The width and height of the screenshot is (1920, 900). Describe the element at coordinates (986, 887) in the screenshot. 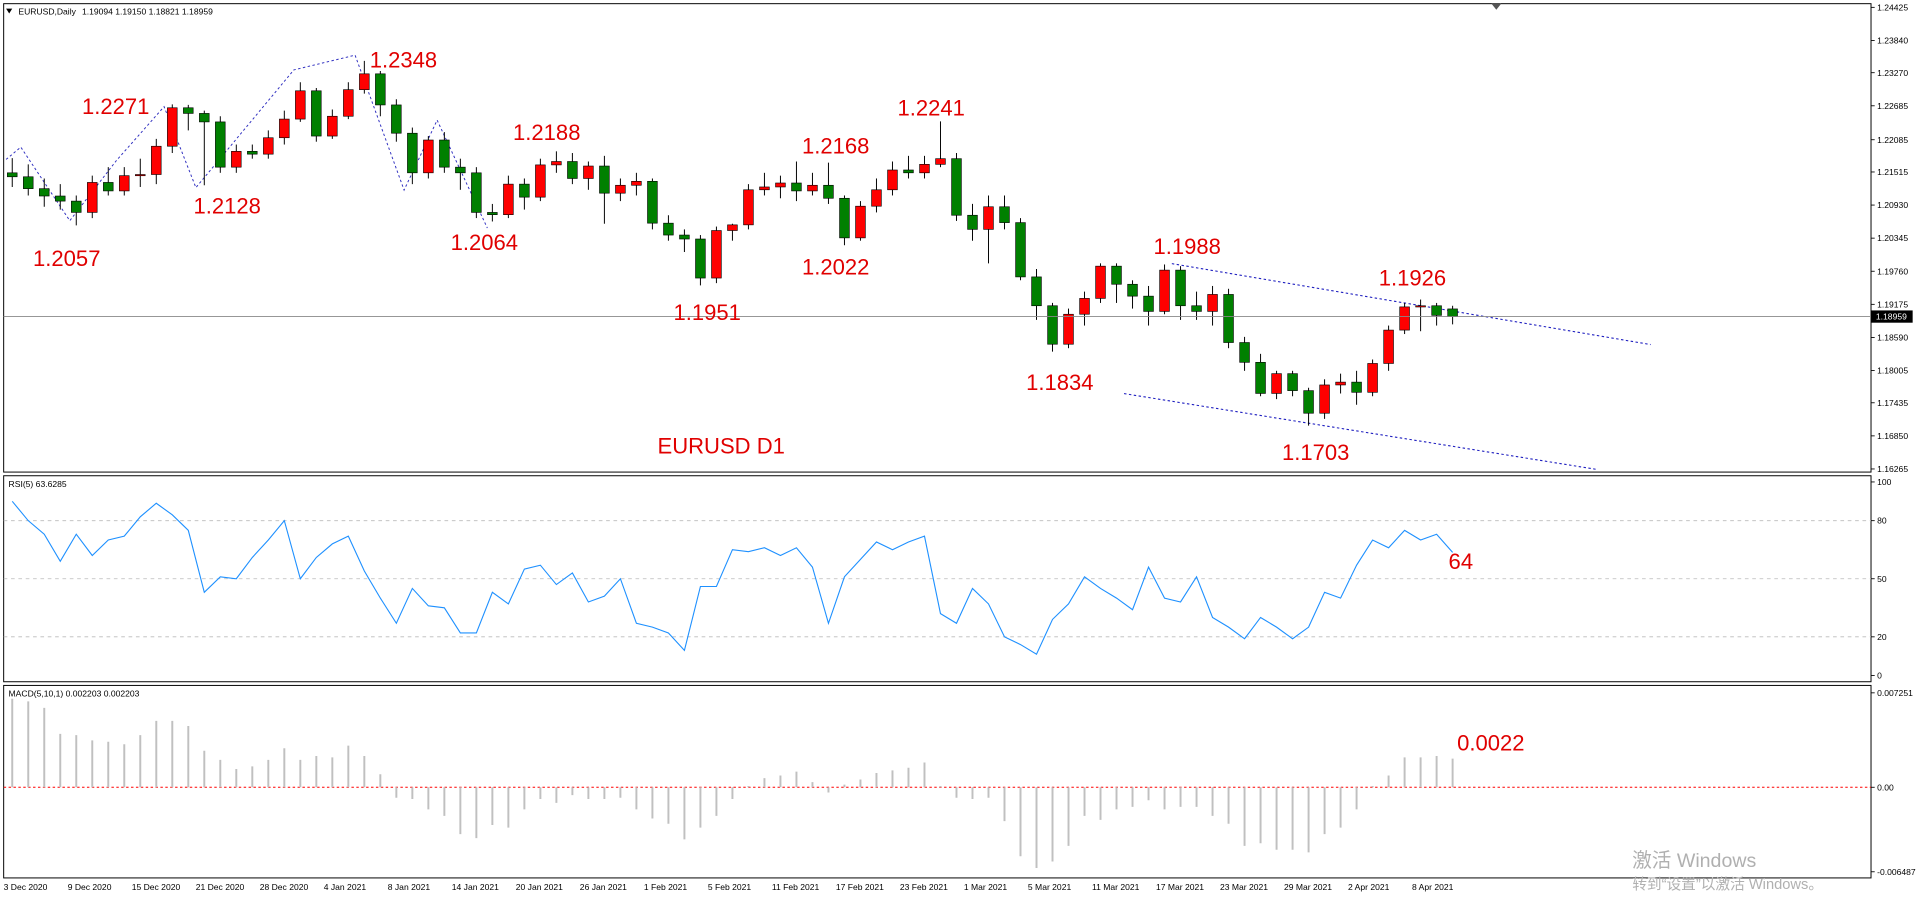

I see `x-tick-label: 1 Mar 2021` at that location.